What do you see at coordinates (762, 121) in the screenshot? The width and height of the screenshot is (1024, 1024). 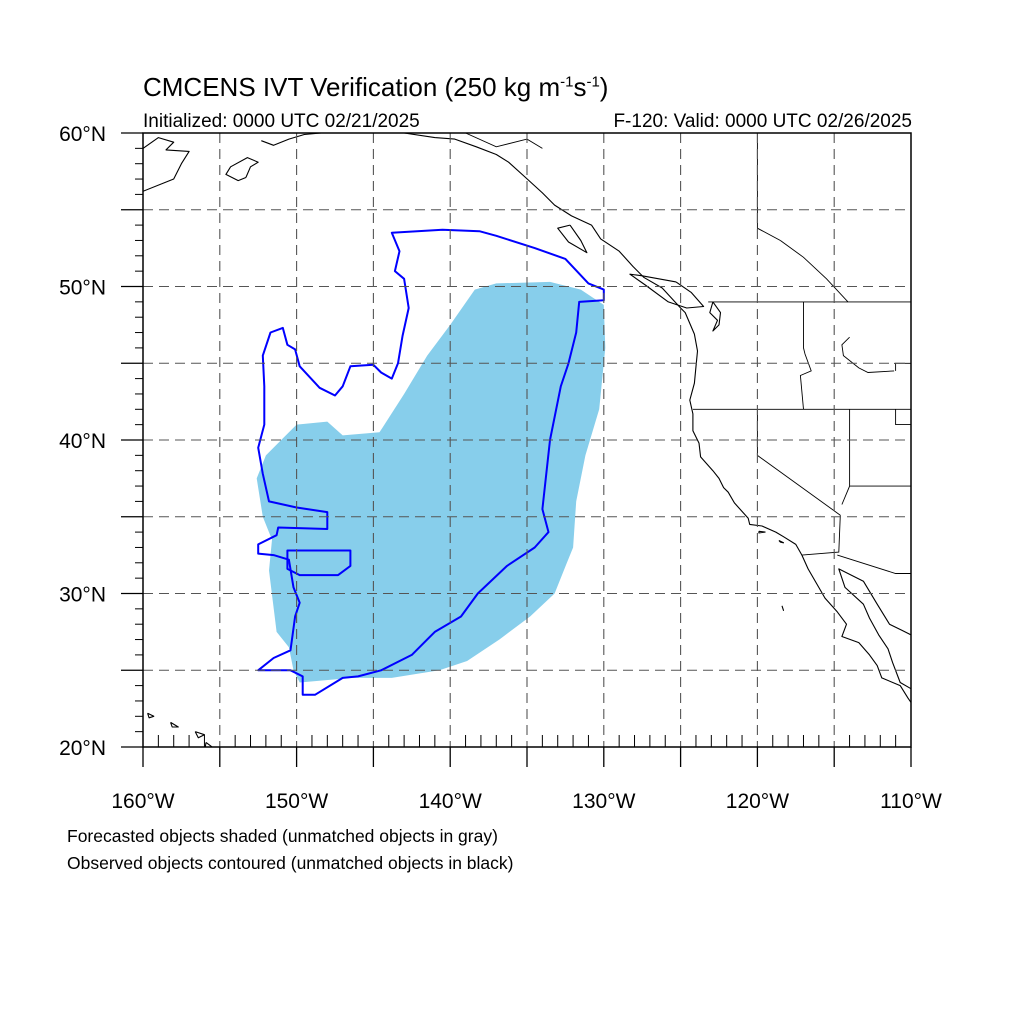 I see `valid-time-label: F-120: Valid: 0000 UTC 02/26/2025` at bounding box center [762, 121].